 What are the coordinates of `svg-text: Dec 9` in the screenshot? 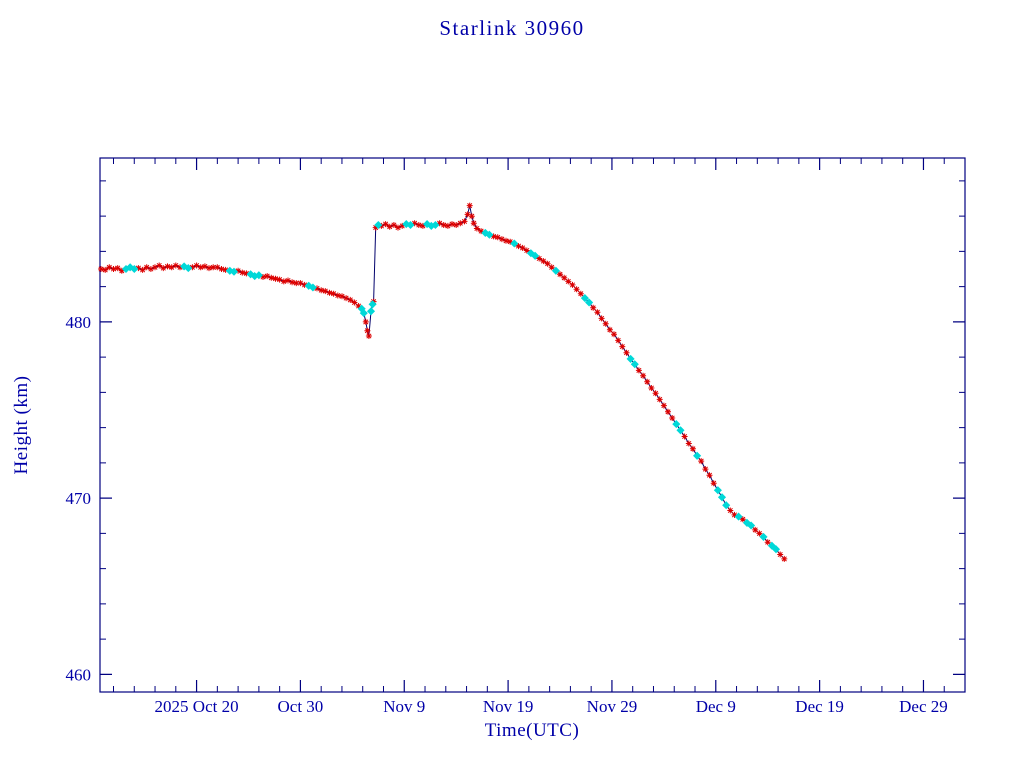 It's located at (716, 706).